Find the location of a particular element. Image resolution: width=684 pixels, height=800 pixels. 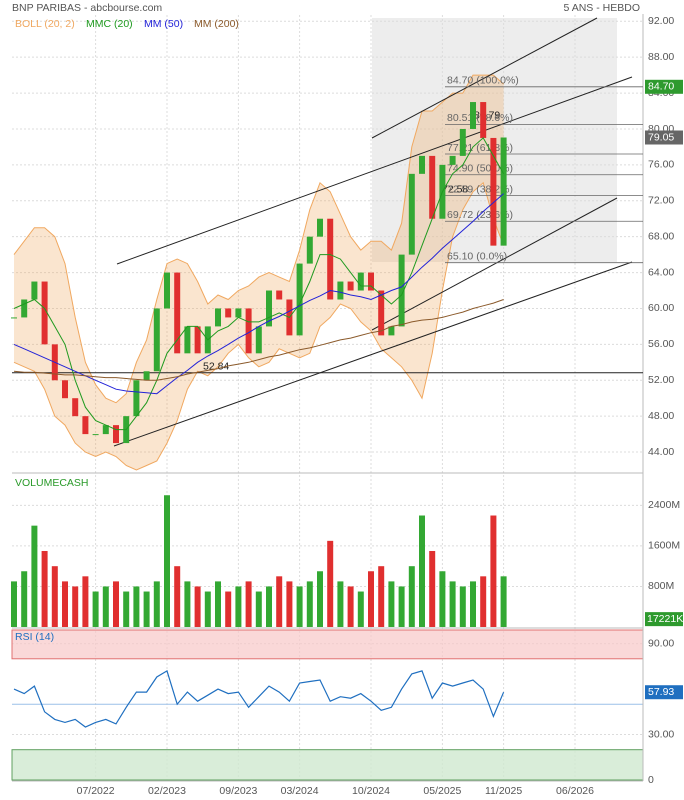

panel-title: VOLUMECASH is located at coordinates (52, 483).